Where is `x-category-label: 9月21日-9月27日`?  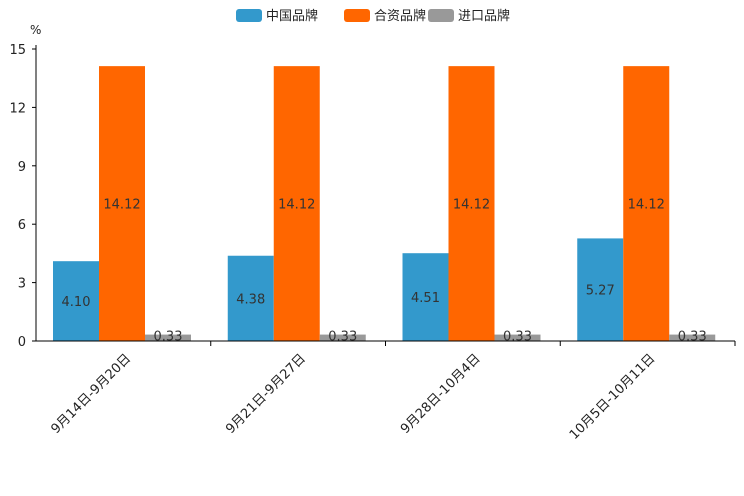
x-category-label: 9月21日-9月27日 is located at coordinates (266, 394).